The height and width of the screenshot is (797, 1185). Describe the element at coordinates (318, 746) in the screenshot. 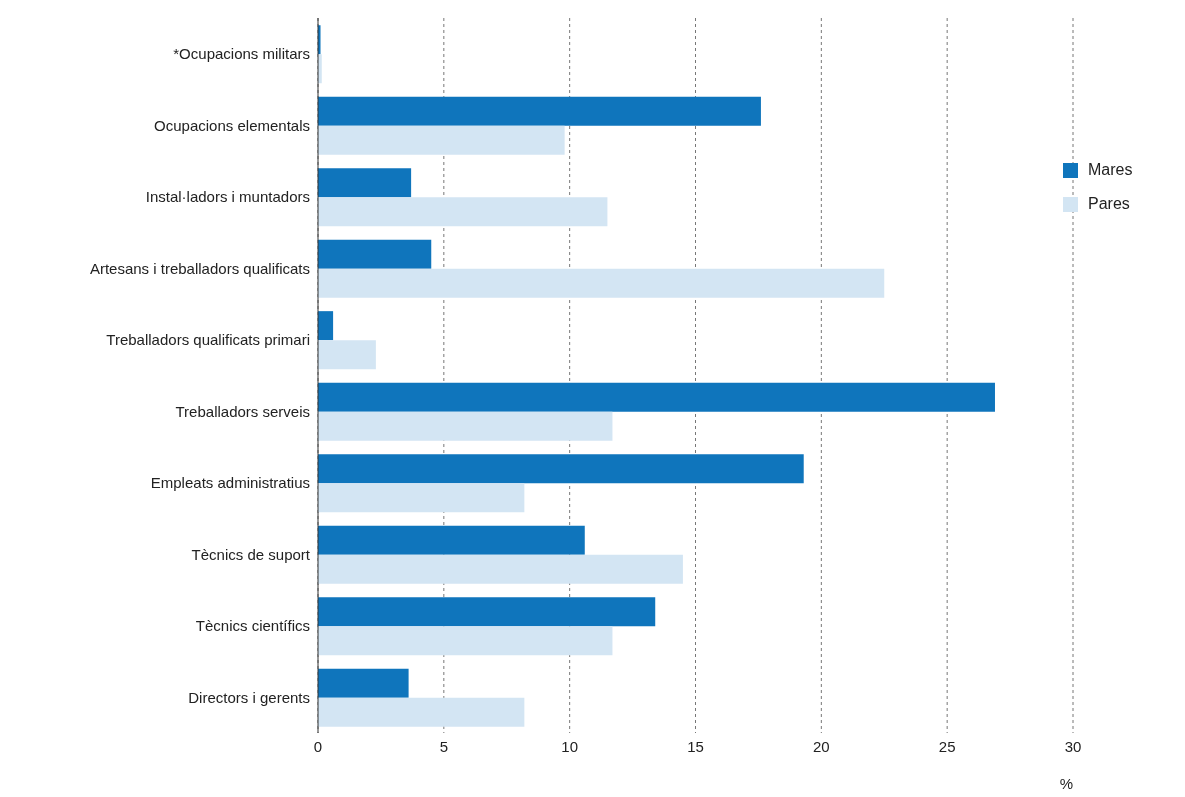

I see `x-tick-label: 0` at that location.